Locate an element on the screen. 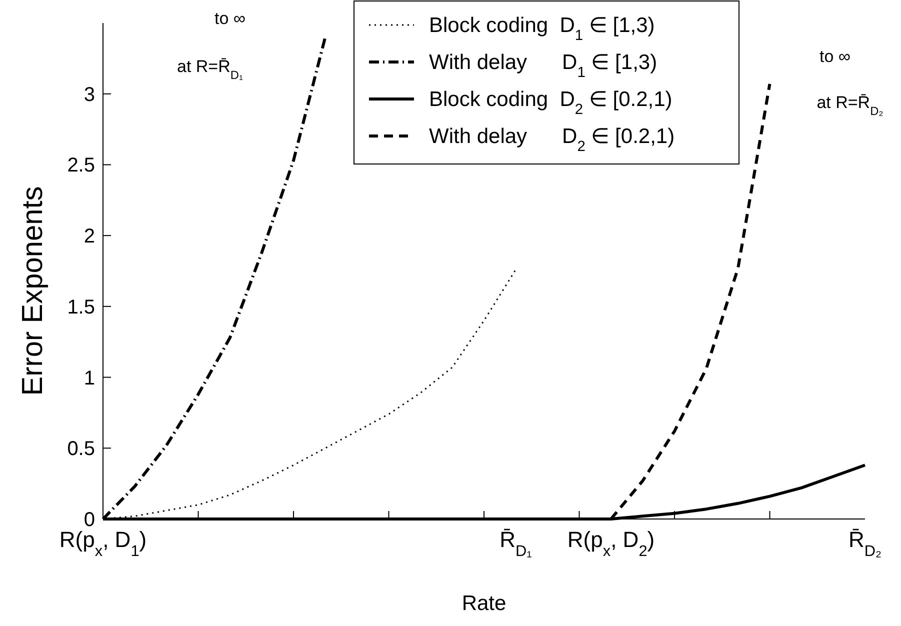  legend-label: With delay D$_{2}$ ∈ [0.2,1) is located at coordinates (552, 140).